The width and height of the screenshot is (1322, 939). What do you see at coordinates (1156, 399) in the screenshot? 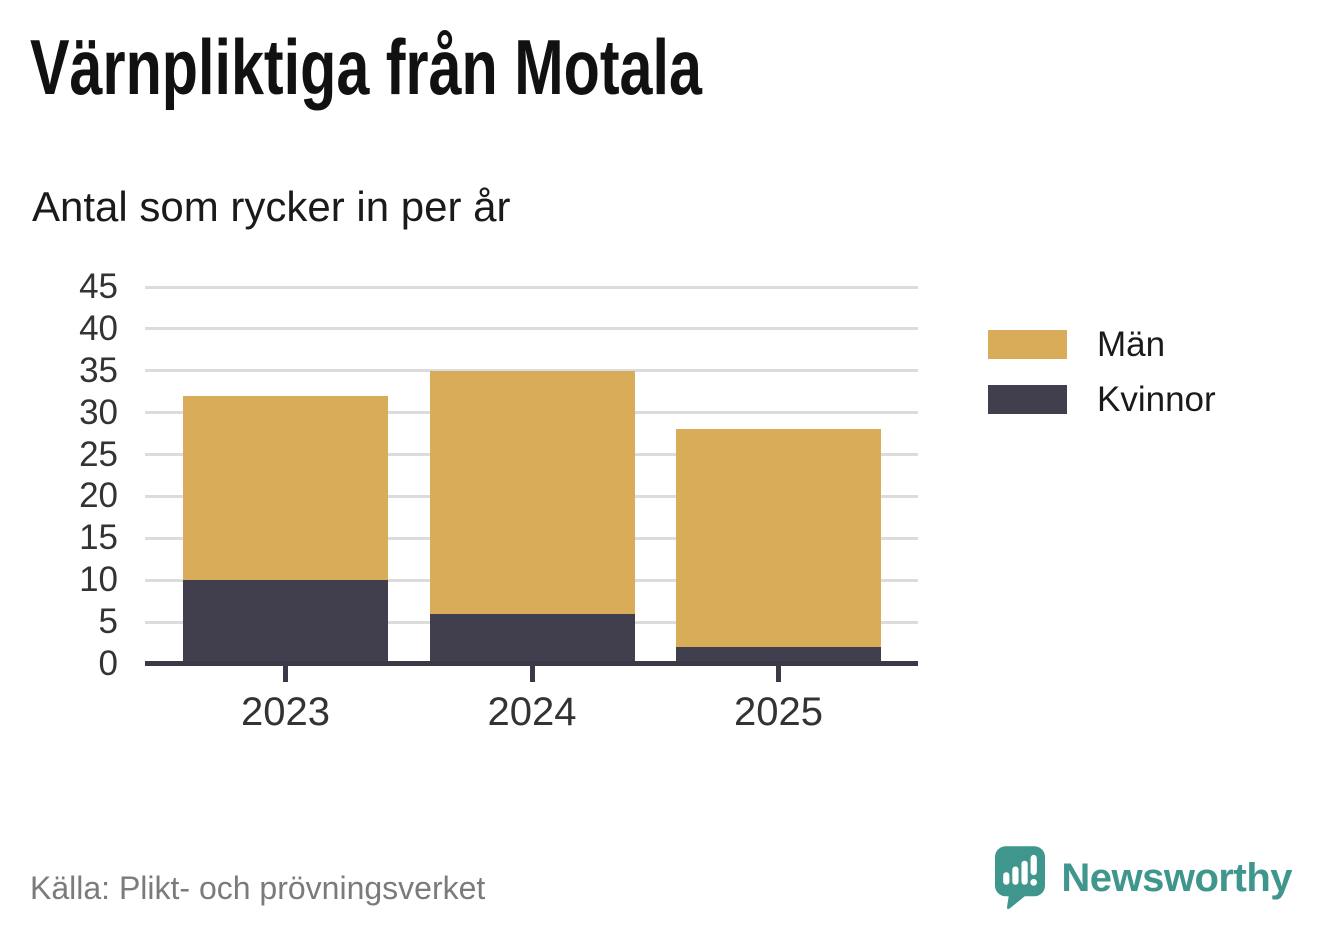
I see `legend-label-kvinnor: Kvinnor` at bounding box center [1156, 399].